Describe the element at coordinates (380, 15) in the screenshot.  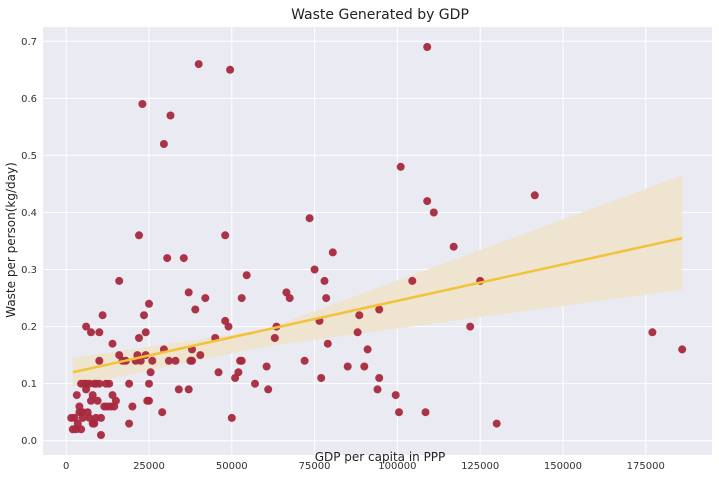
I see `chart-title: Waste Generated by GDP` at that location.